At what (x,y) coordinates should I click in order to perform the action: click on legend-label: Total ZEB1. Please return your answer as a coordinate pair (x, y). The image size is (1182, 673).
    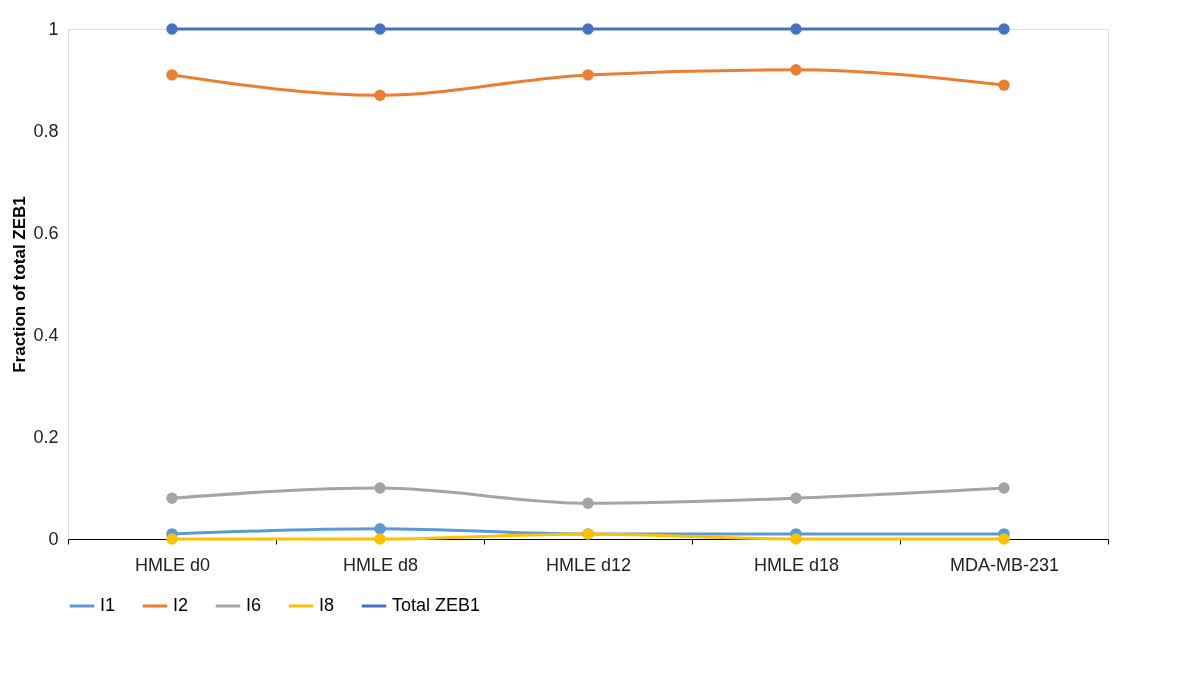
    Looking at the image, I should click on (436, 605).